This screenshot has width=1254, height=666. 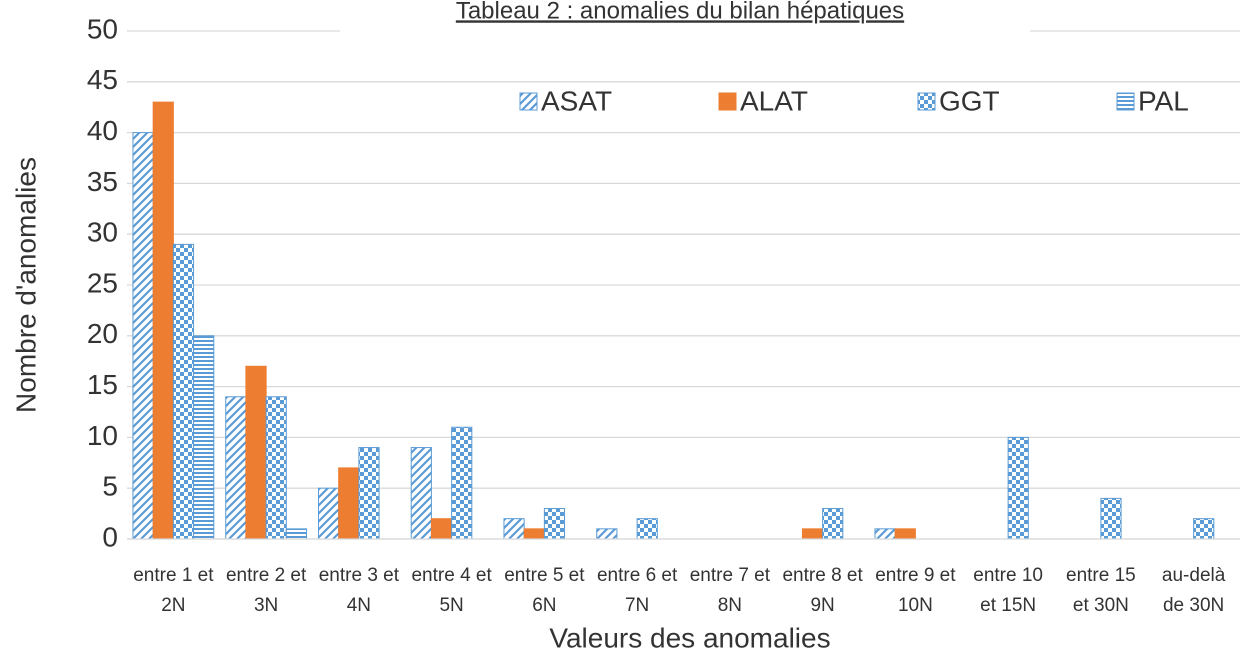 What do you see at coordinates (25, 285) in the screenshot?
I see `y-axis-label: Nombre d'anomalies` at bounding box center [25, 285].